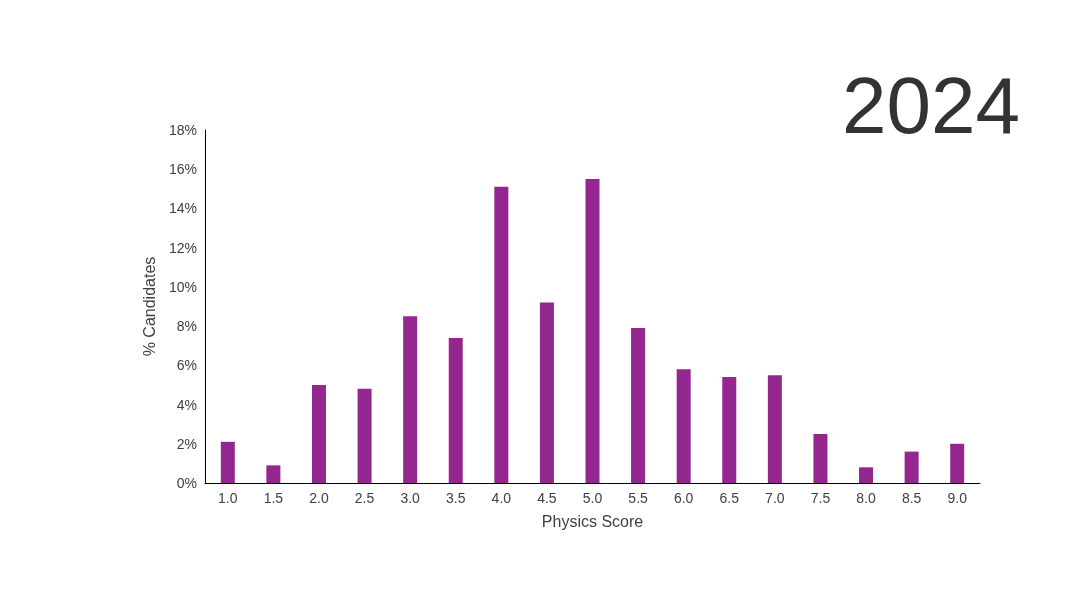 The image size is (1080, 607). What do you see at coordinates (182, 286) in the screenshot?
I see `y-tick-label: 10%` at bounding box center [182, 286].